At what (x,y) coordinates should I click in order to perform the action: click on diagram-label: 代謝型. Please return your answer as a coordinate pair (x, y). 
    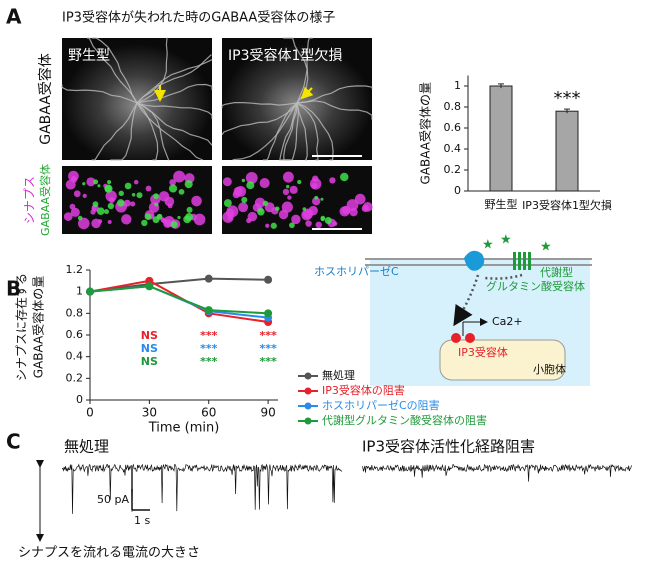
    Looking at the image, I should click on (556, 272).